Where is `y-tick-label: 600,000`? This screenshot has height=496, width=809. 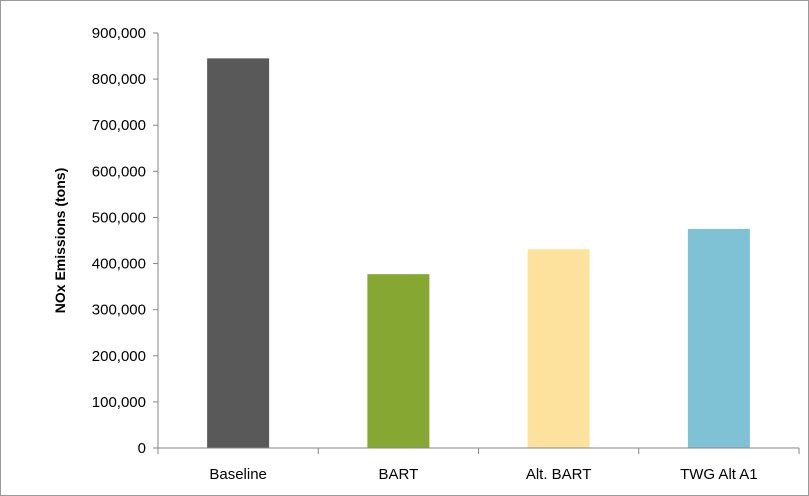 y-tick-label: 600,000 is located at coordinates (119, 171).